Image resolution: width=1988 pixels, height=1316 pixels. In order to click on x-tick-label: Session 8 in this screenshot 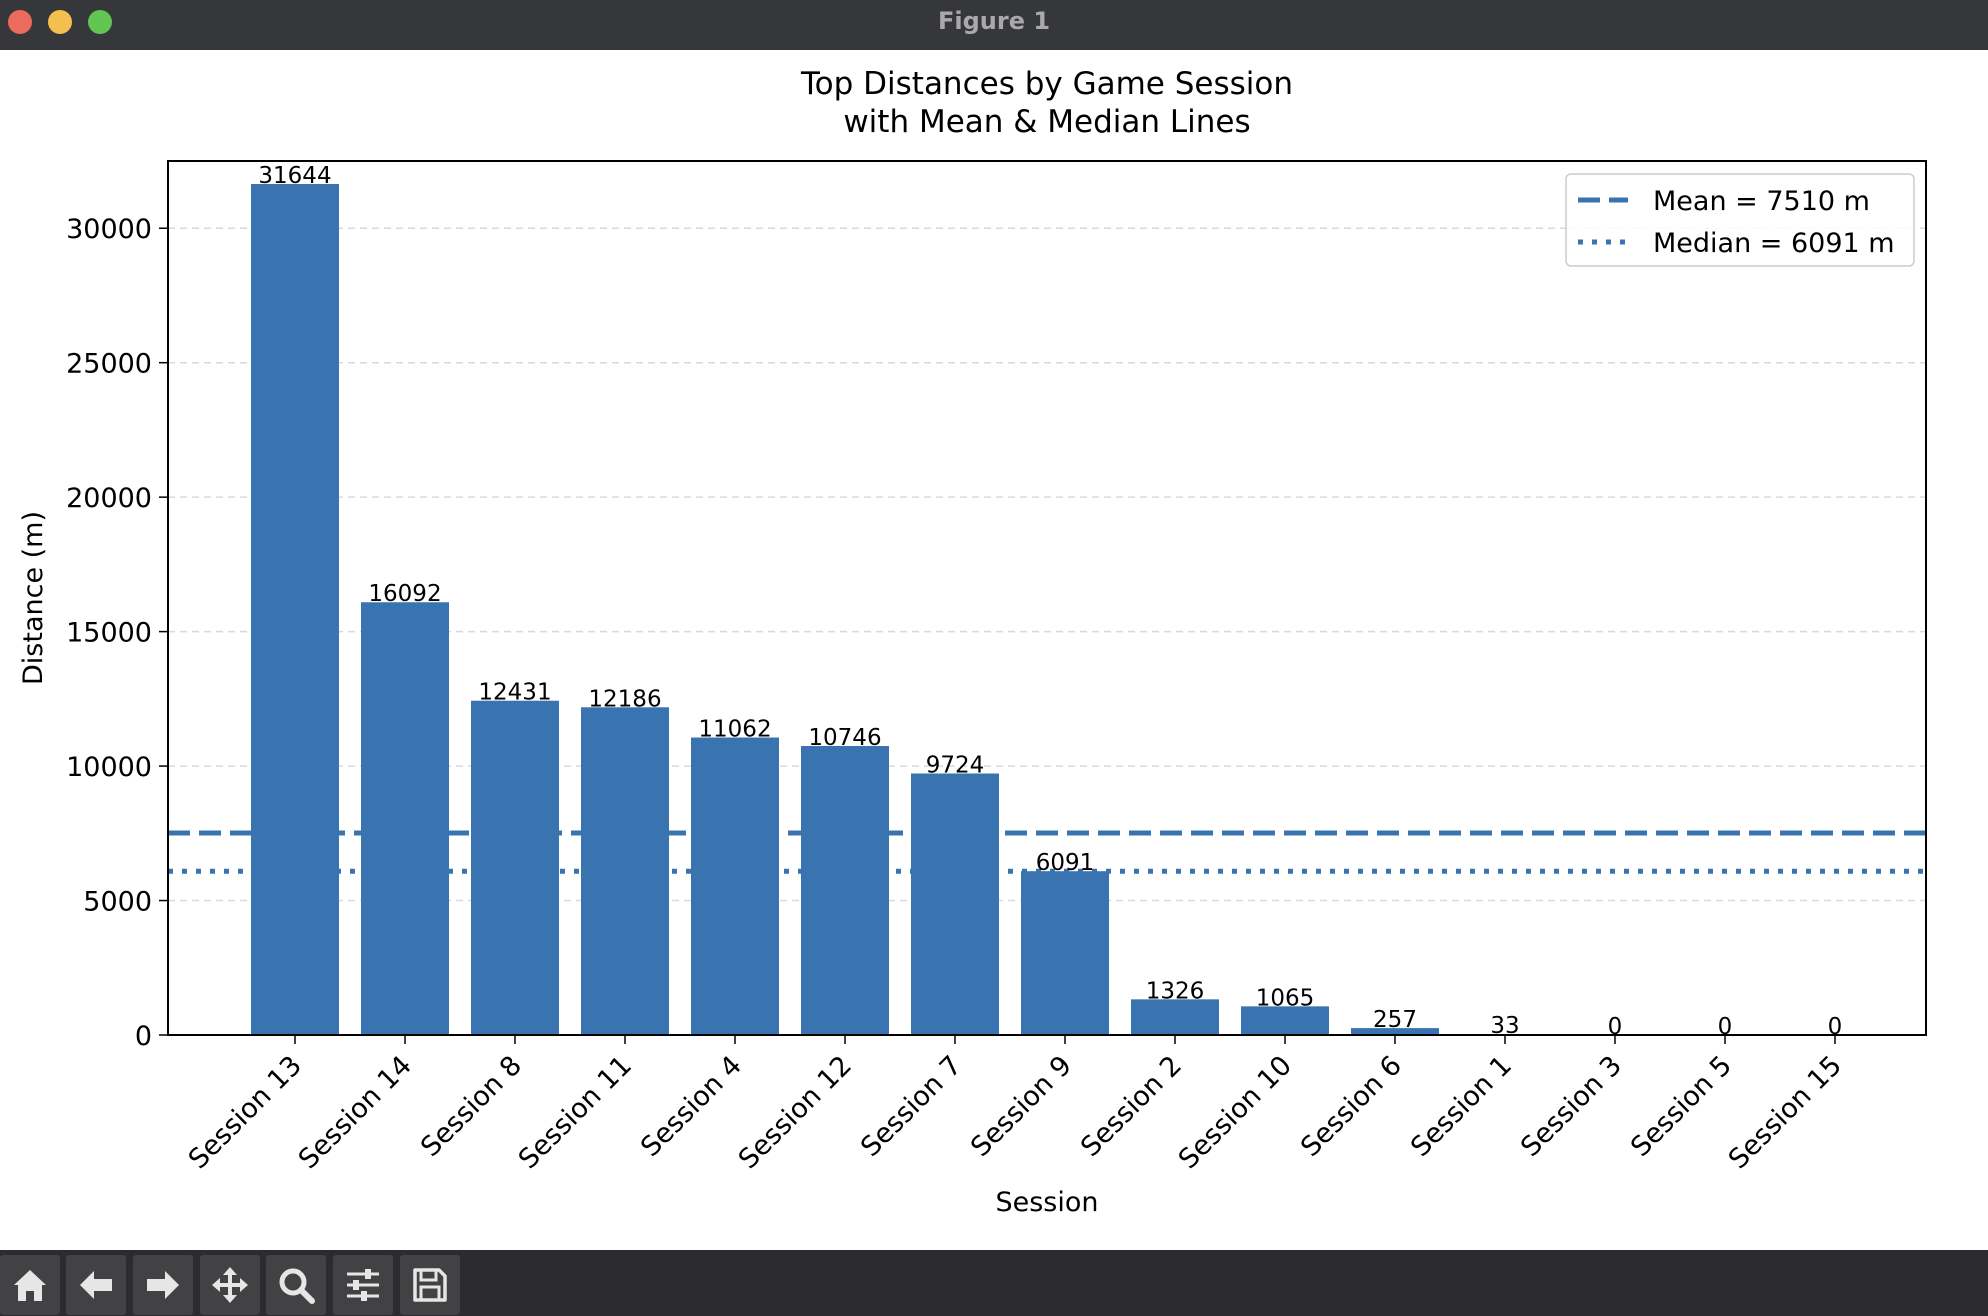, I will do `click(471, 1106)`.